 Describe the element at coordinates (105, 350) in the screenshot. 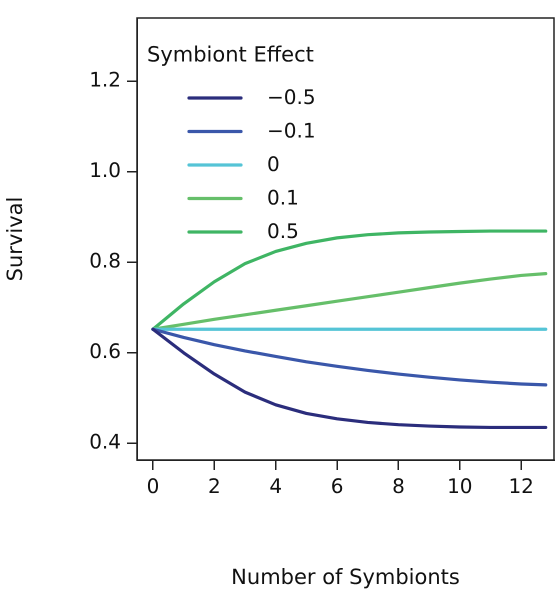

I see `y-tick-label: 0.6` at that location.